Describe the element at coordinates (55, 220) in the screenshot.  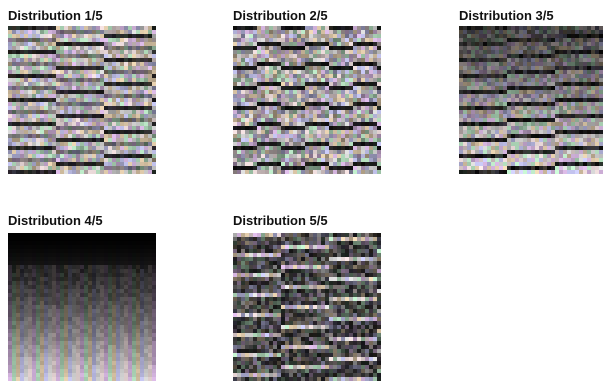
I see `panel-title: Distribution 4/5` at that location.